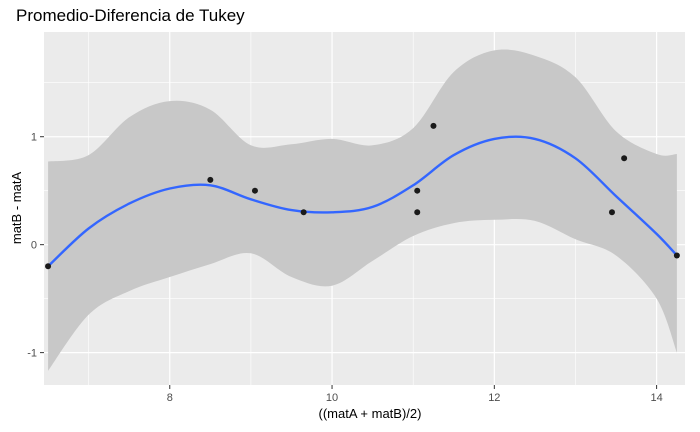 This screenshot has width=700, height=432. I want to click on y-tick-label: 1, so click(34, 138).